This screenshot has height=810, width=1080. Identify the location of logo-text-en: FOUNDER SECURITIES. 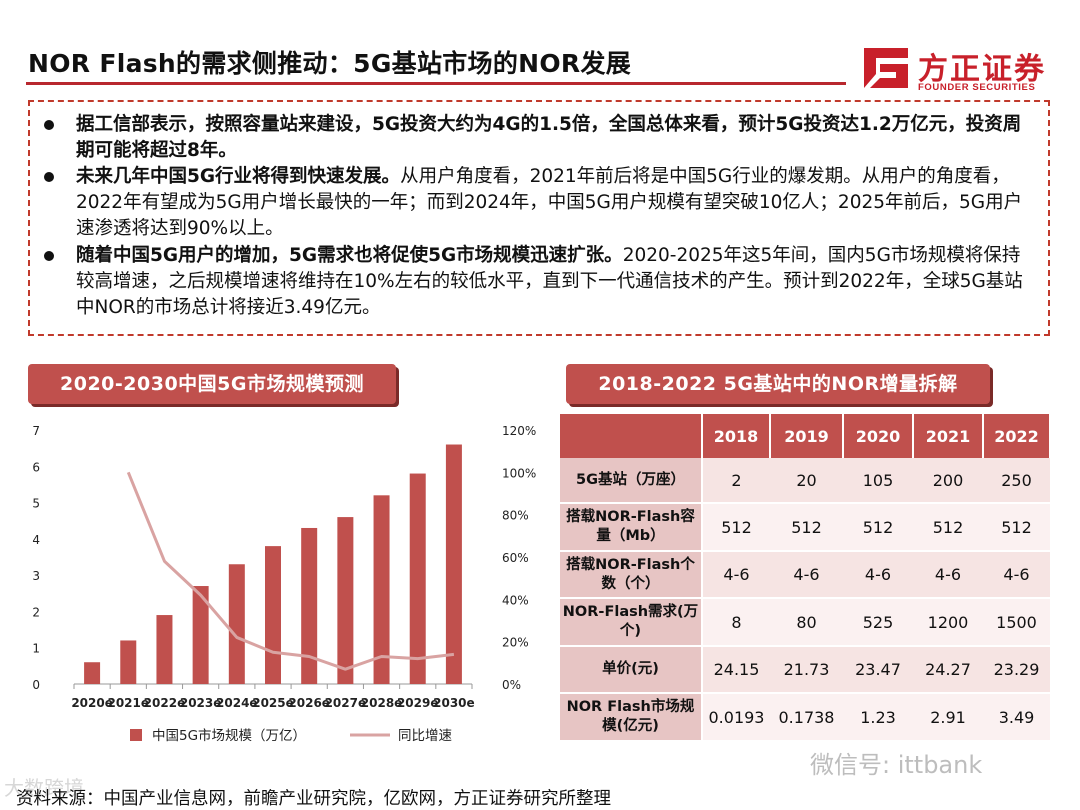
(977, 87).